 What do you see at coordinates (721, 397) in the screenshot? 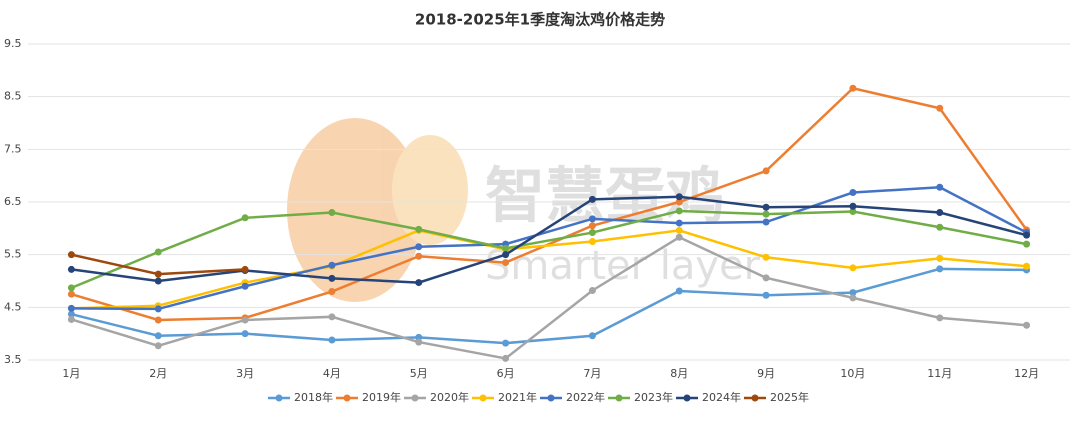
I see `legend-label: 2024年` at bounding box center [721, 397].